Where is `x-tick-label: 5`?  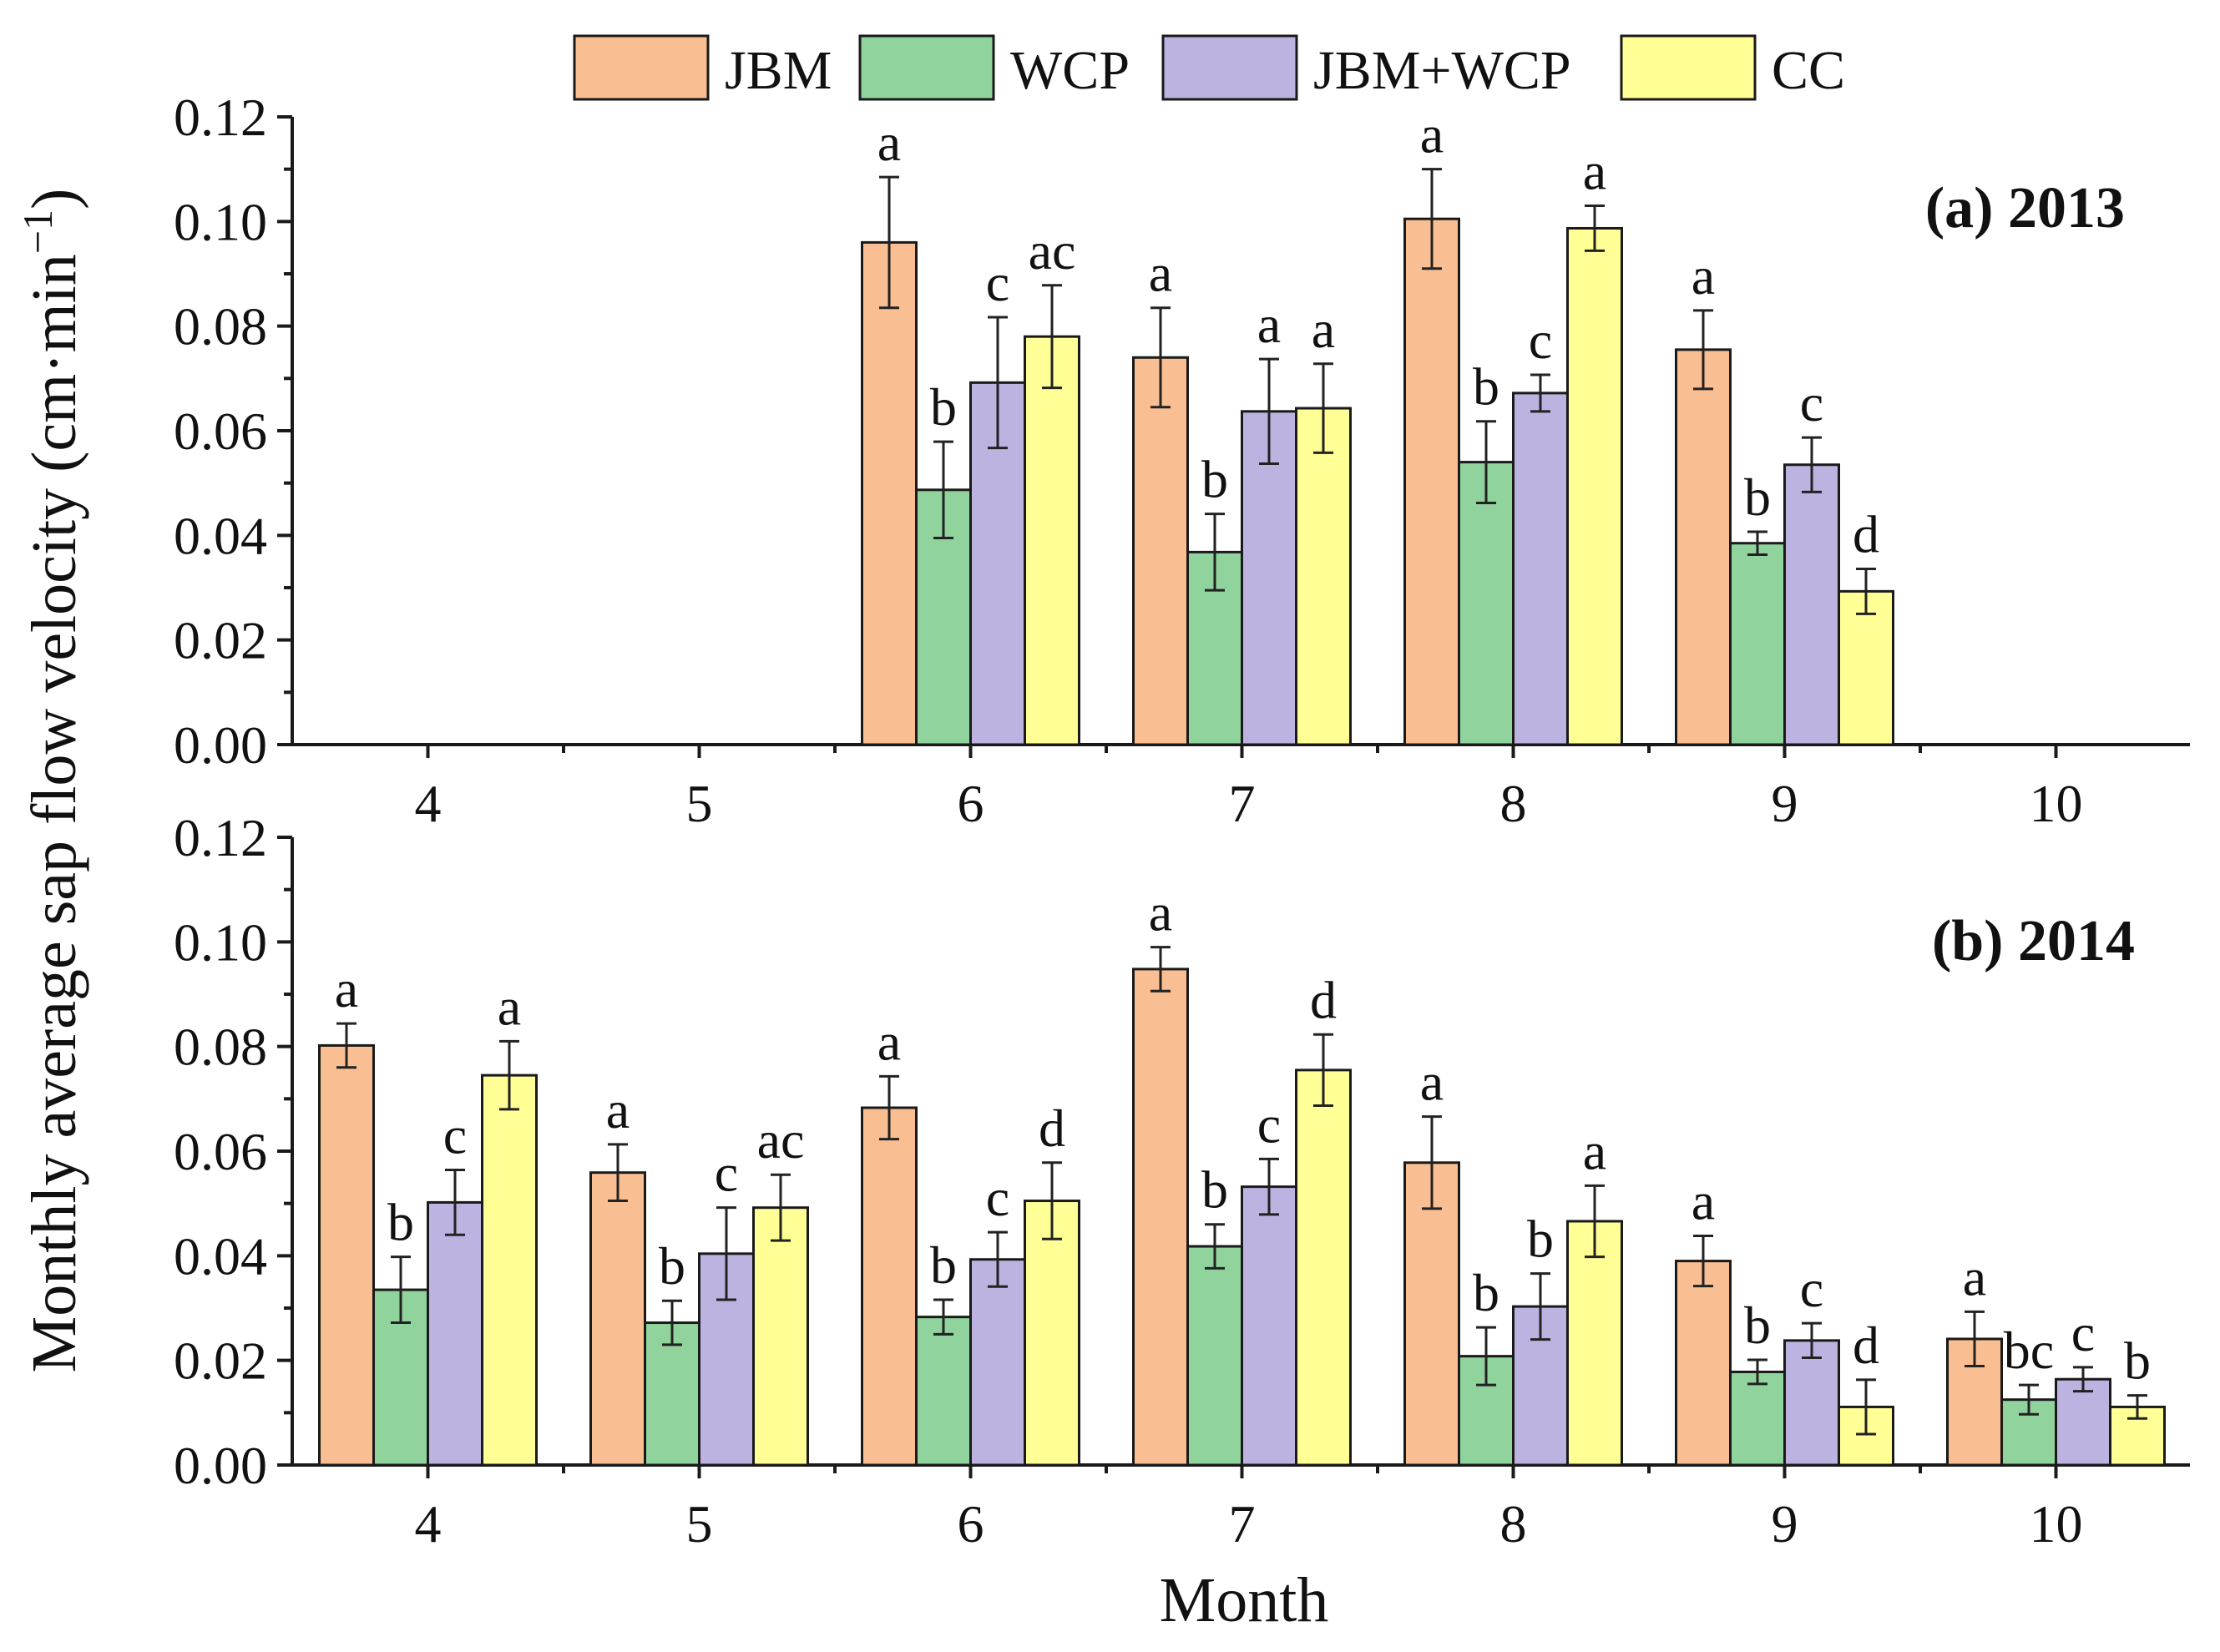 x-tick-label: 5 is located at coordinates (699, 803).